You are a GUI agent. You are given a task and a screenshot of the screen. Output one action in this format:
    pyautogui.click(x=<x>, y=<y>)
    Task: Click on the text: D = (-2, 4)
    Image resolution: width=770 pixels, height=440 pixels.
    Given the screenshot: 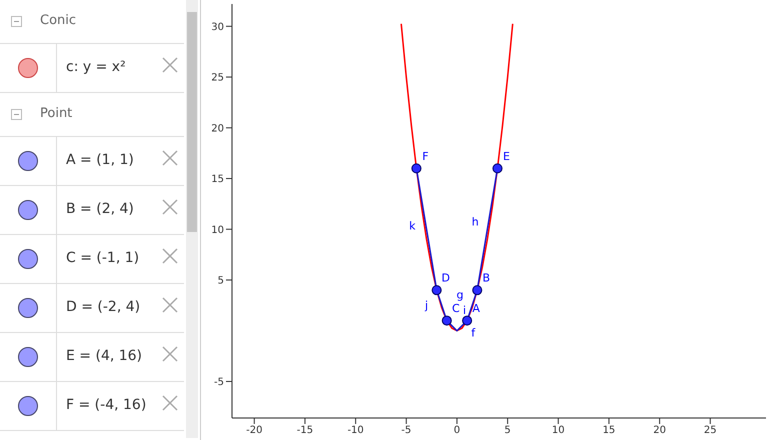 What is the action you would take?
    pyautogui.click(x=103, y=307)
    